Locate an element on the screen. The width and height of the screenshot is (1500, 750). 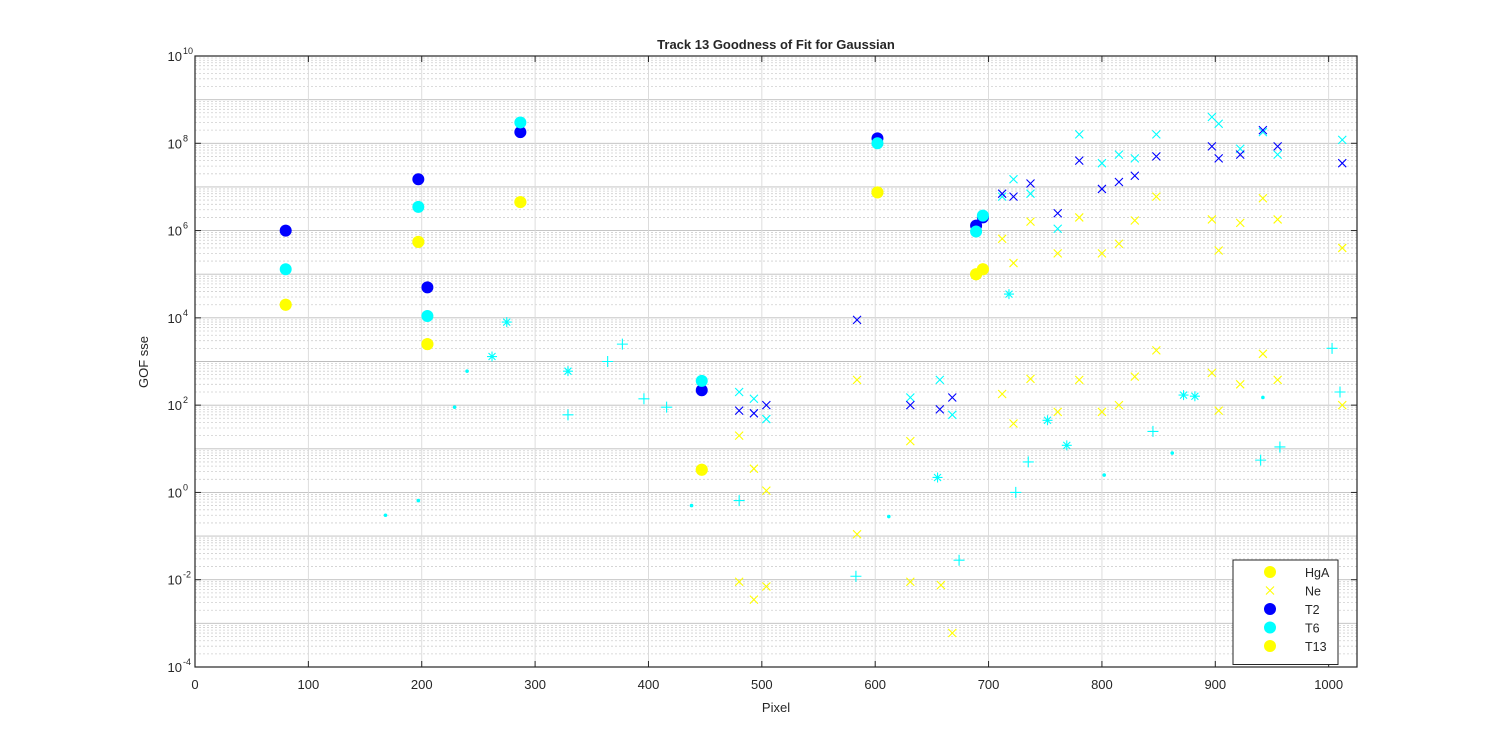
chart-title: Track 13 Goodness of Fit for Gaussian is located at coordinates (776, 44).